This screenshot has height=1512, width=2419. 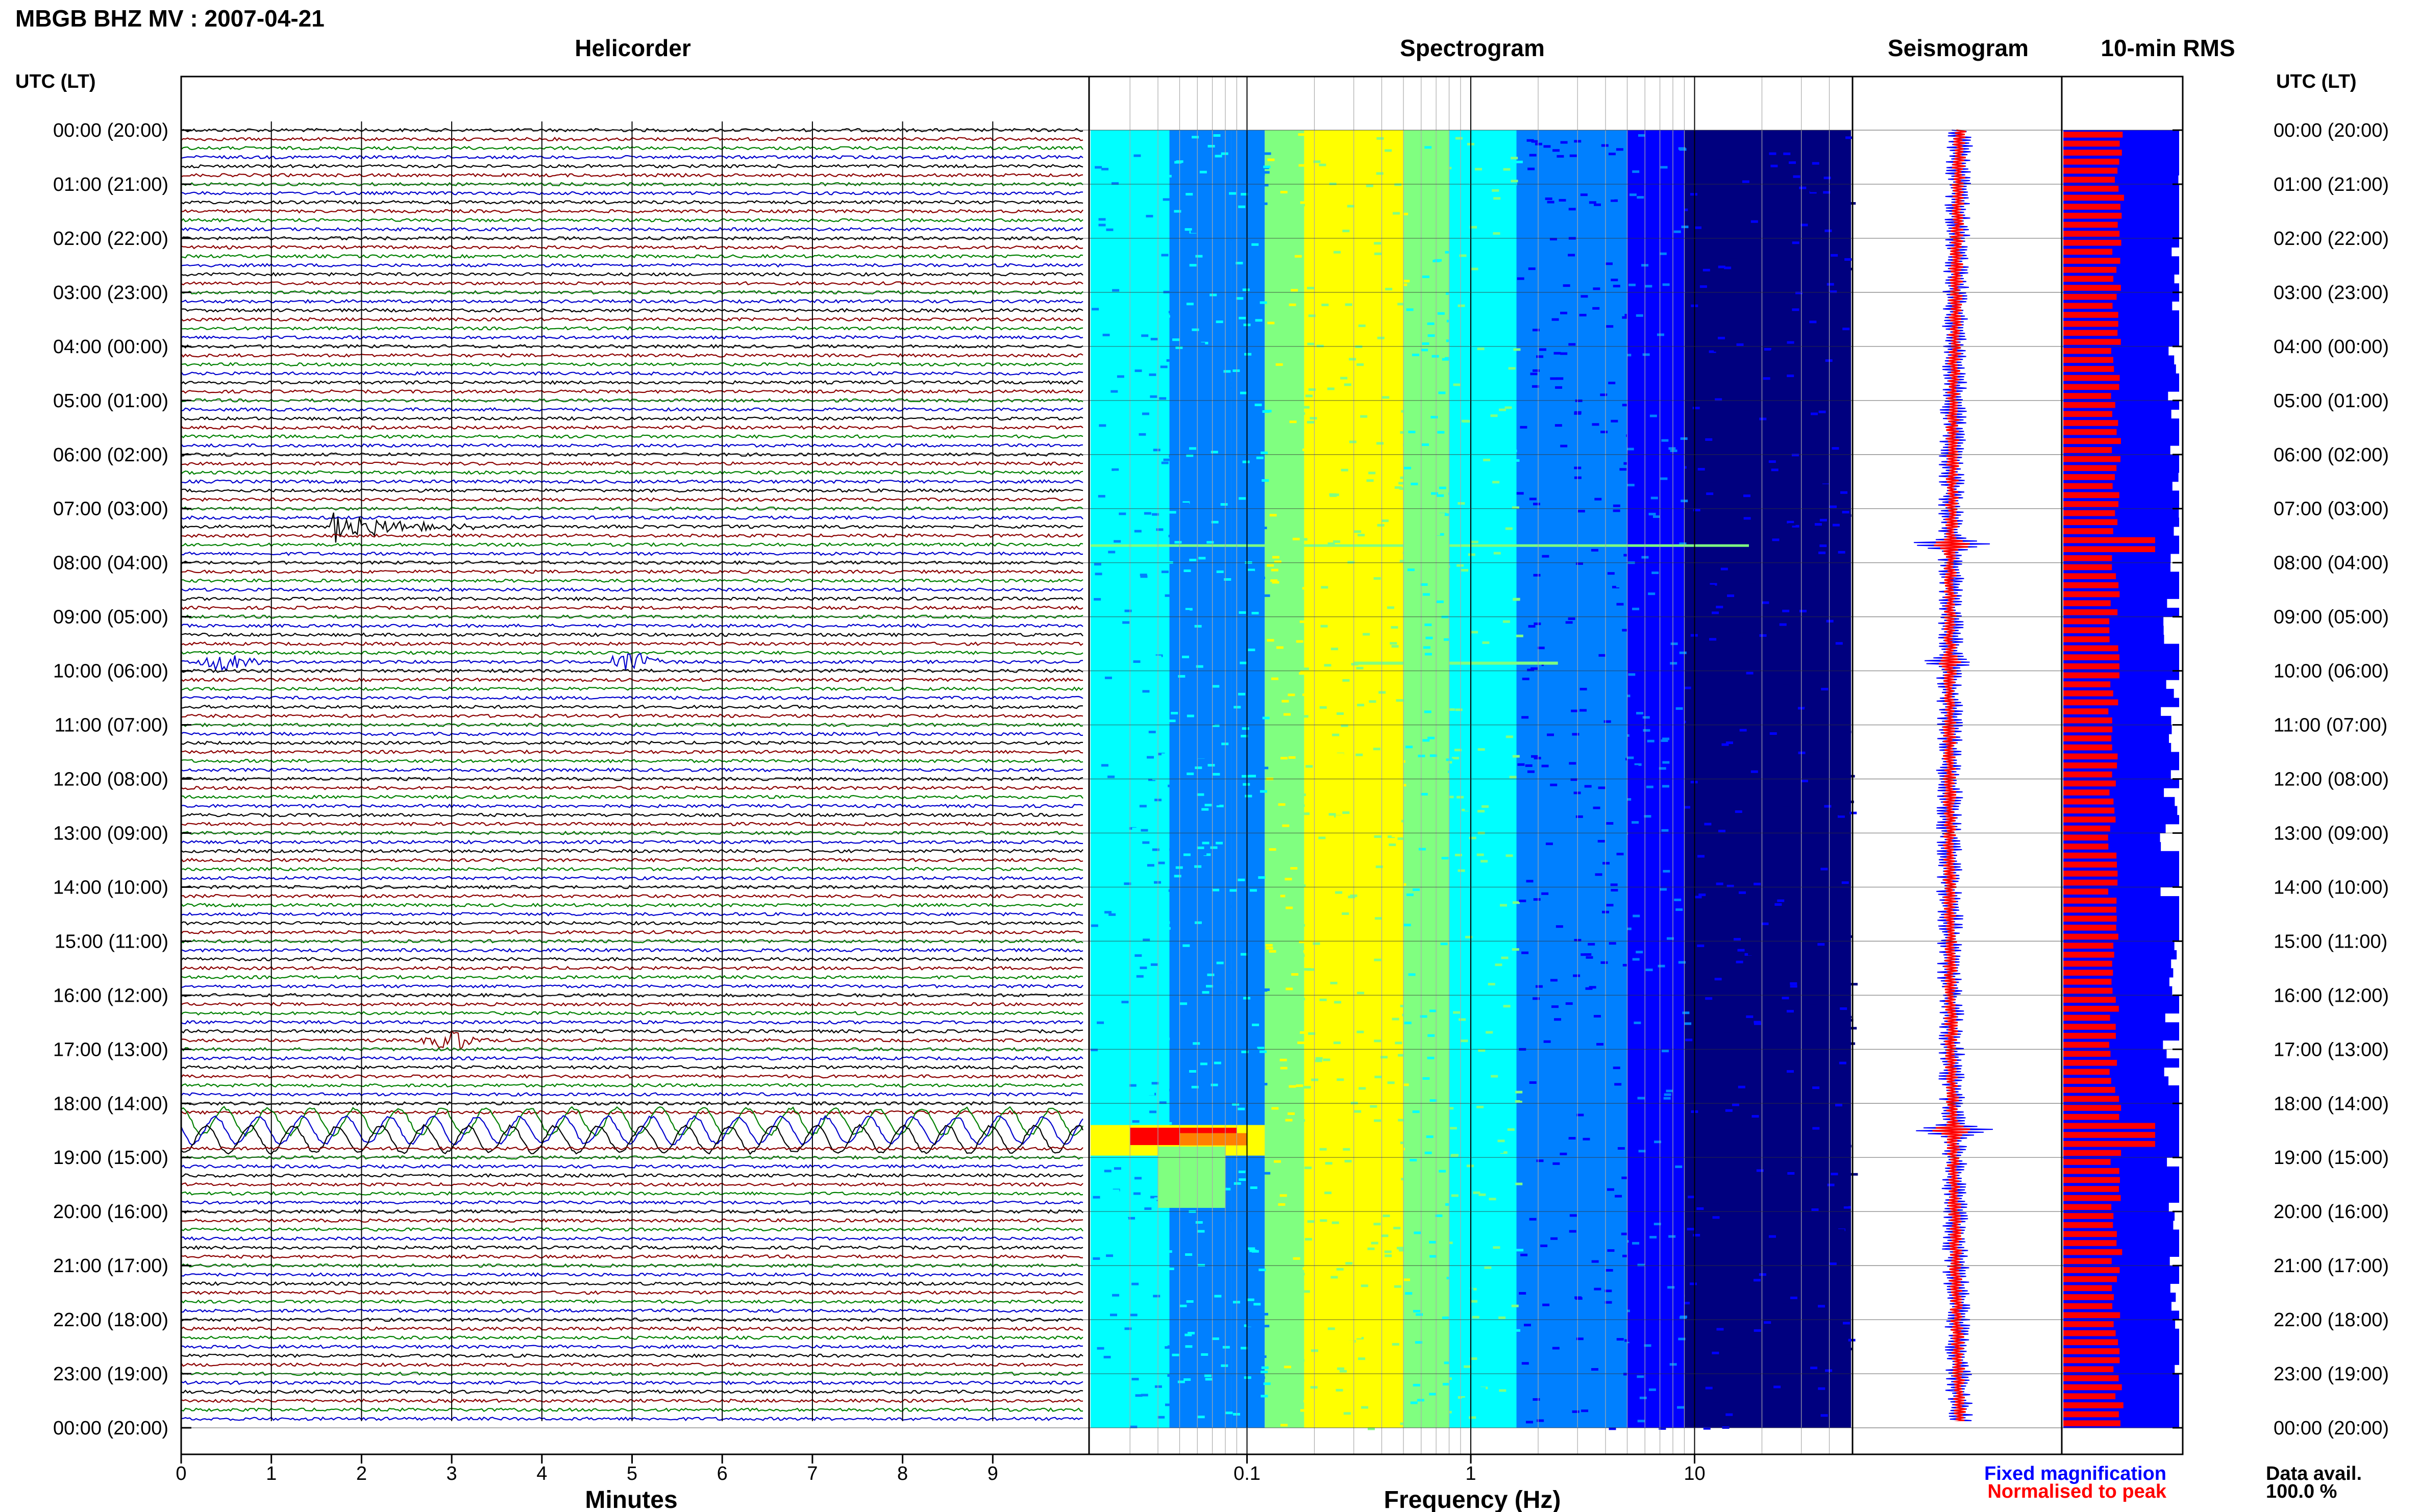 What do you see at coordinates (1213, 1139) in the screenshot?
I see `spectrogram-lp-event` at bounding box center [1213, 1139].